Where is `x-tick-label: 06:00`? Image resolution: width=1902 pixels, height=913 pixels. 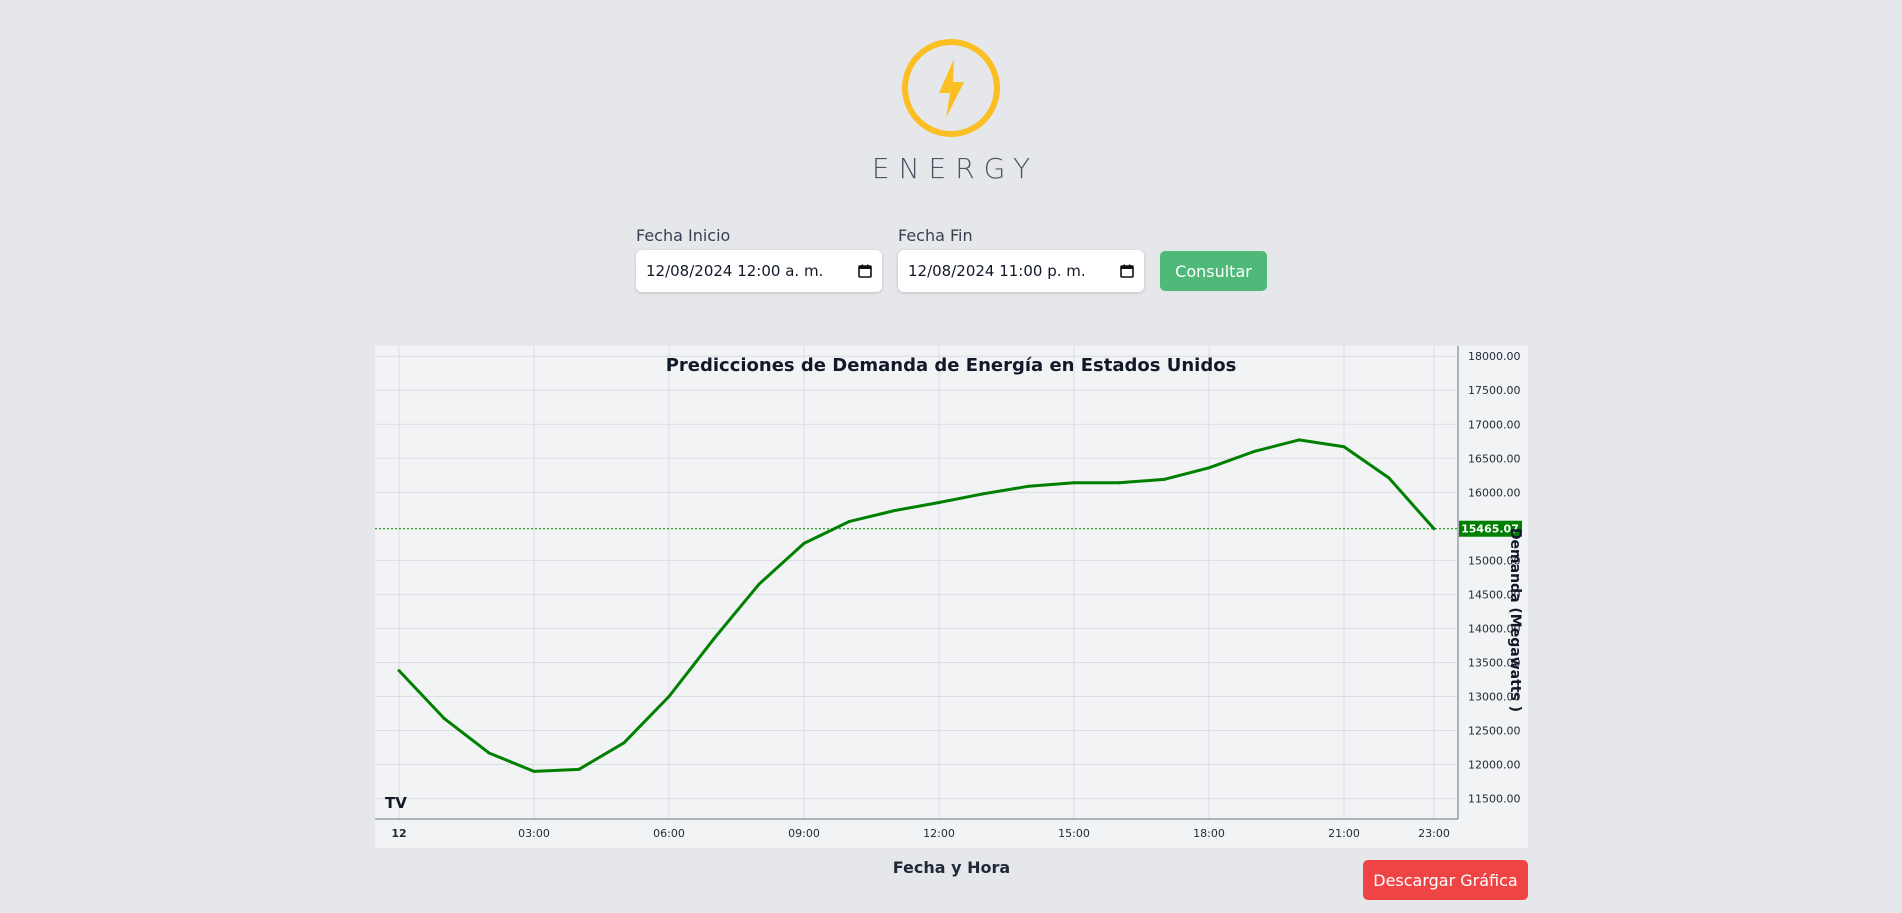 x-tick-label: 06:00 is located at coordinates (669, 833).